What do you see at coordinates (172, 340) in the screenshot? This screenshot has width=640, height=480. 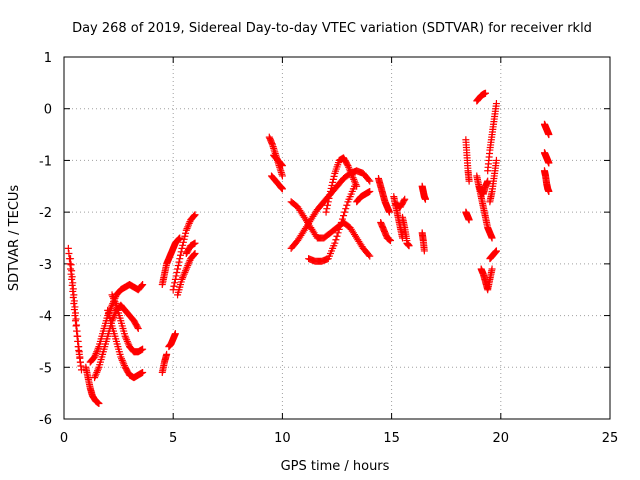 I see `series-sat-j` at bounding box center [172, 340].